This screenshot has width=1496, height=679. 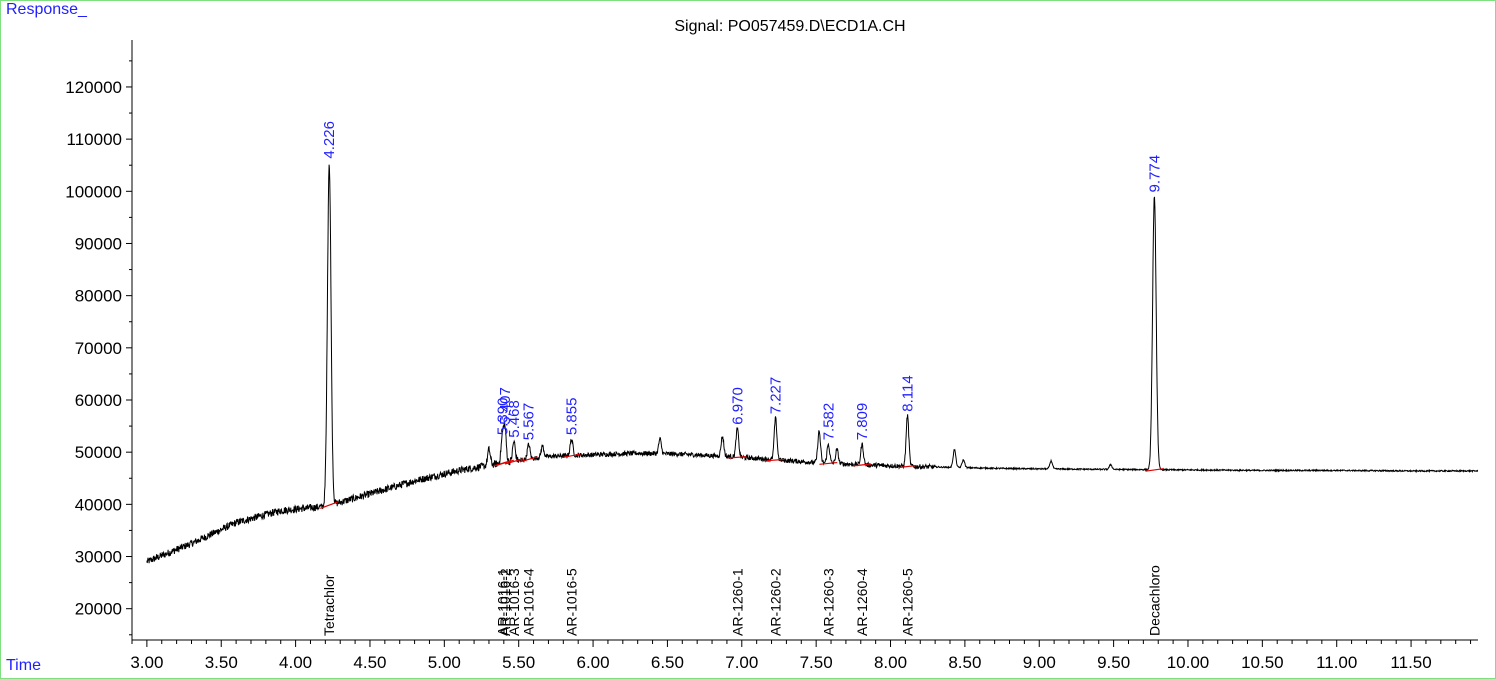 What do you see at coordinates (737, 406) in the screenshot?
I see `retention-time-label: 6.970` at bounding box center [737, 406].